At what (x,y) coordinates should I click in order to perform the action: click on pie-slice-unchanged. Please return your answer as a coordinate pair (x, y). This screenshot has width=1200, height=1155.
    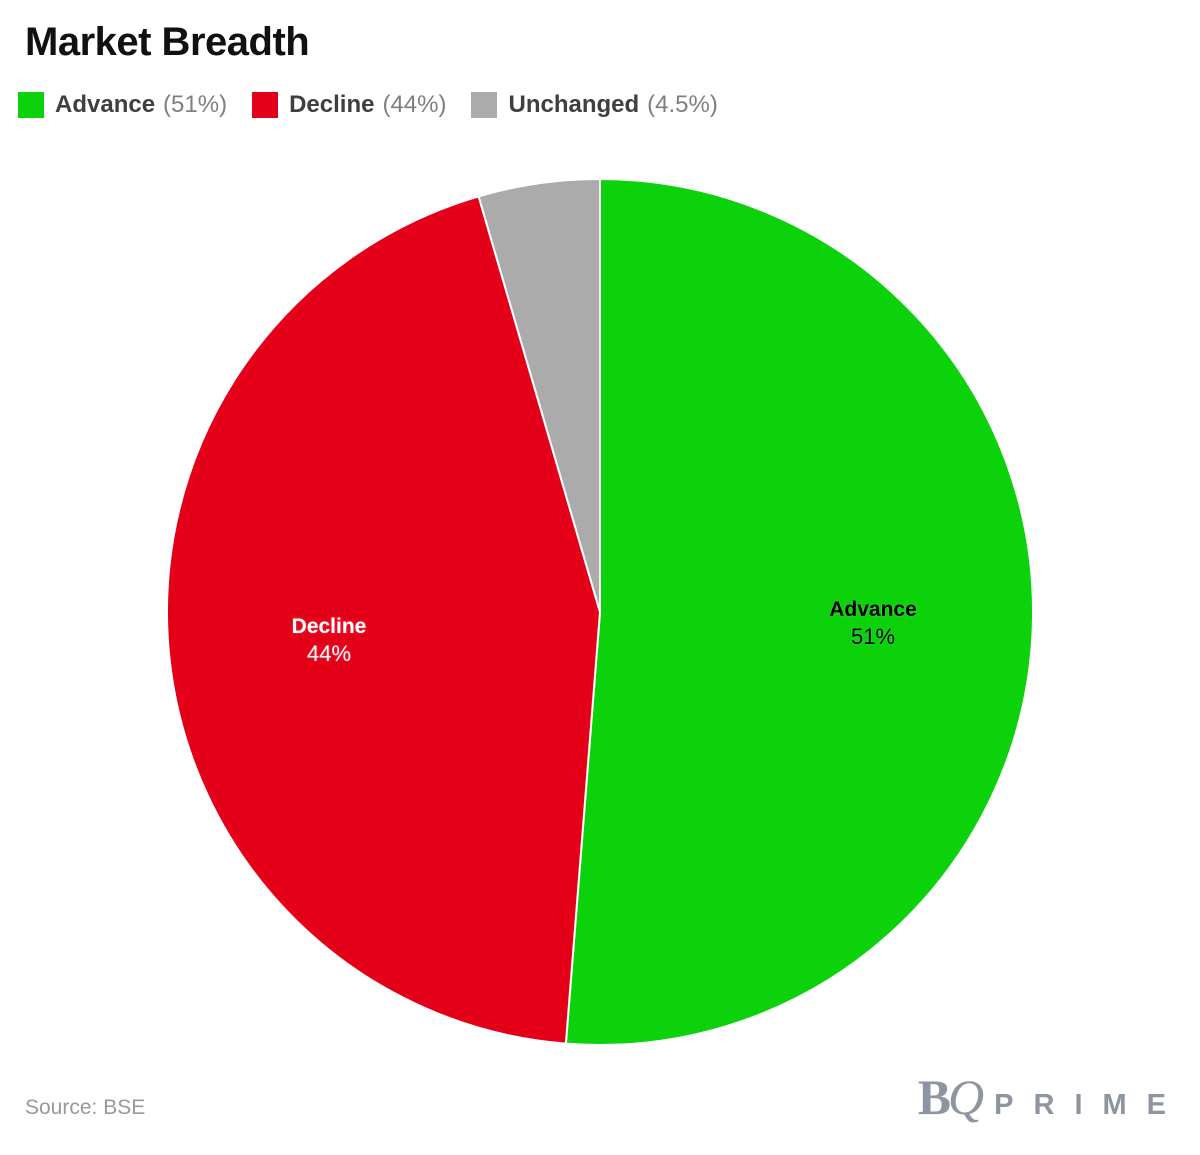
    Looking at the image, I should click on (539, 395).